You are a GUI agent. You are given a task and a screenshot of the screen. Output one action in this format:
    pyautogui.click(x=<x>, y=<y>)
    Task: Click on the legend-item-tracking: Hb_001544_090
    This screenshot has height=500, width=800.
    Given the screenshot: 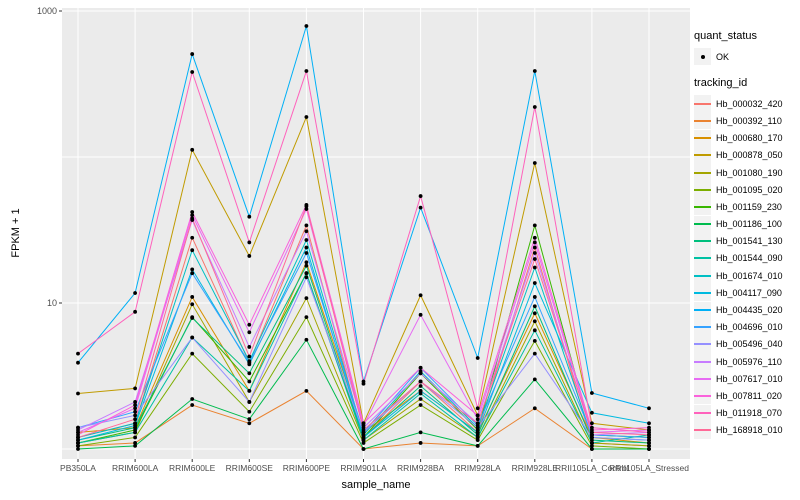 What is the action you would take?
    pyautogui.click(x=747, y=258)
    